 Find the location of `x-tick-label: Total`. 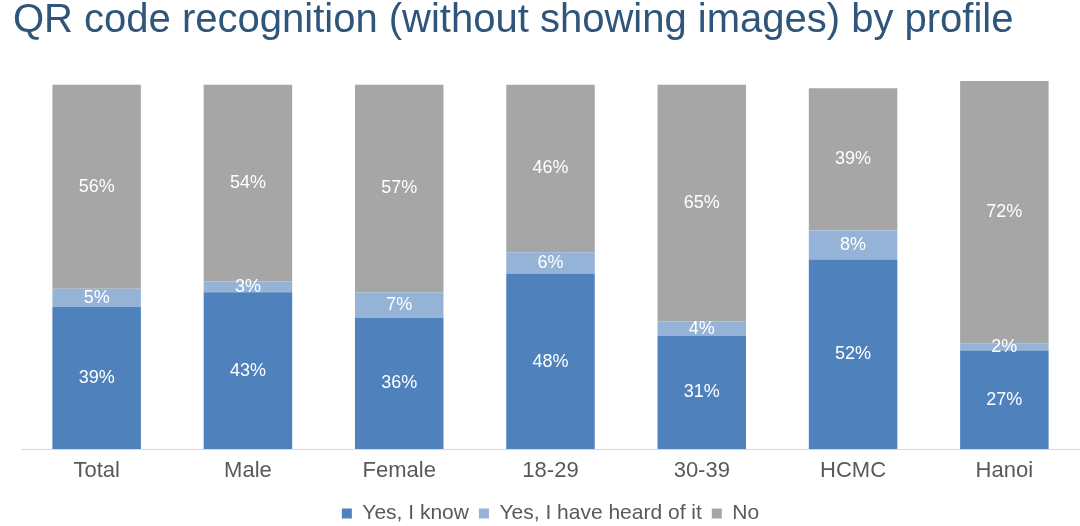

x-tick-label: Total is located at coordinates (96, 470).